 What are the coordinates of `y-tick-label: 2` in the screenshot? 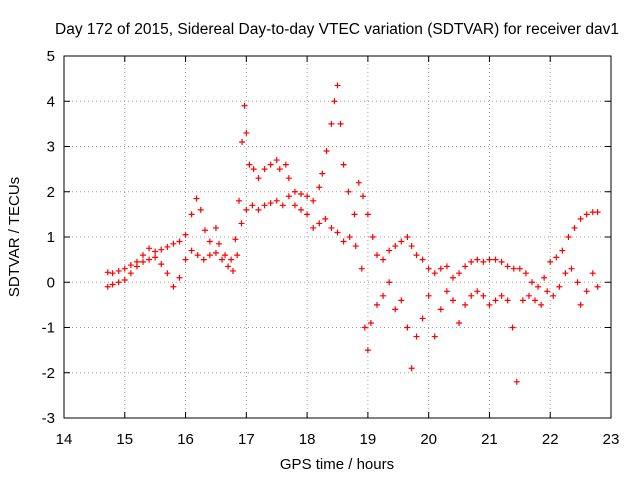 It's located at (51, 192).